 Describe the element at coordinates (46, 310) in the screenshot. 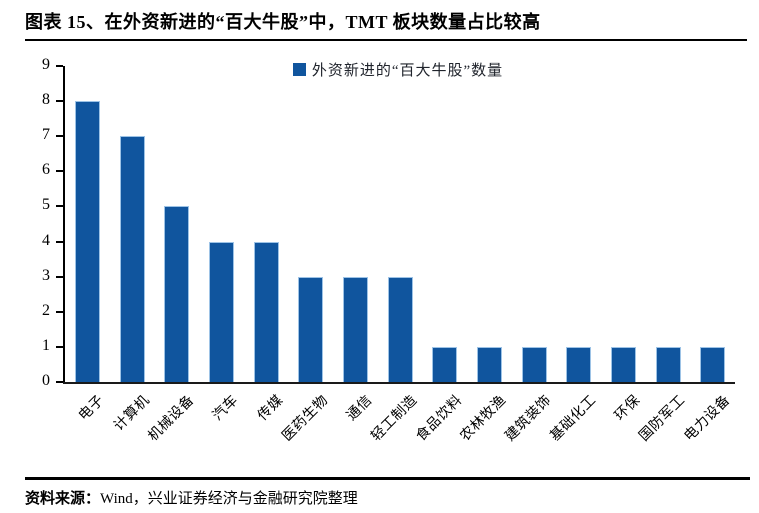

I see `y-axis-tick-label: 2` at that location.